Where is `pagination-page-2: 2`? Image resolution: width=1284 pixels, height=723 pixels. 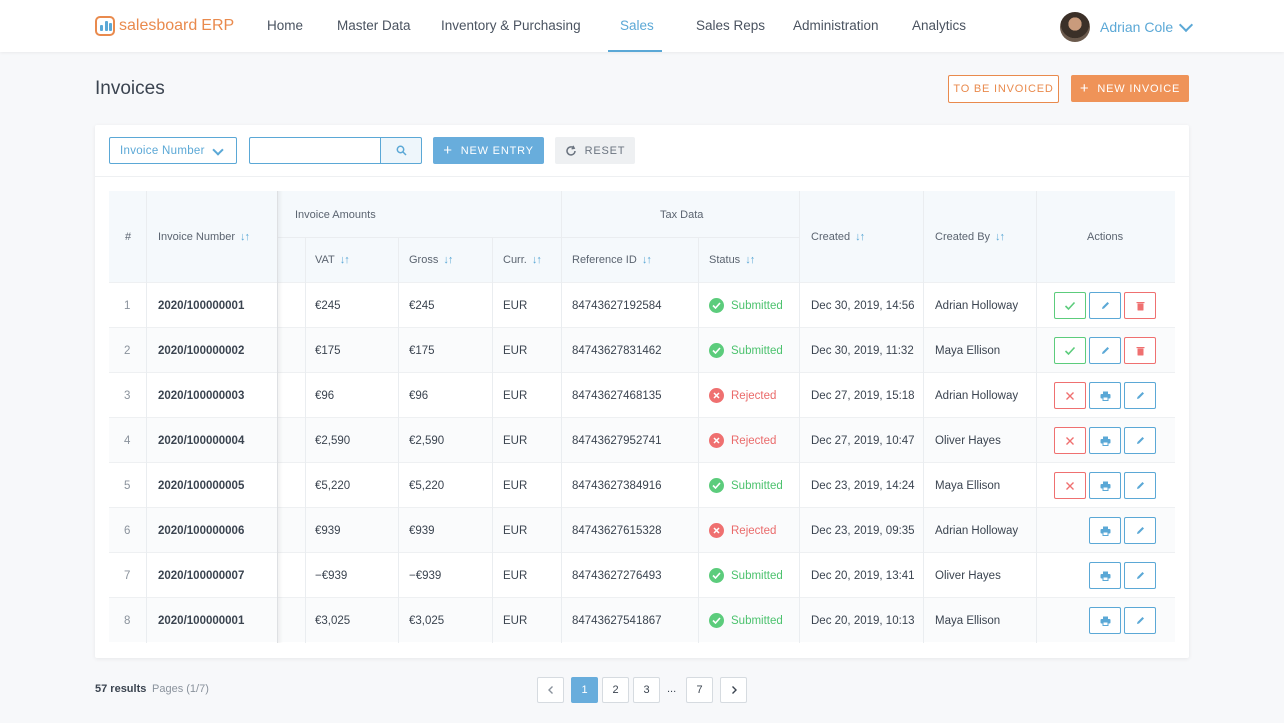 pagination-page-2: 2 is located at coordinates (615, 690).